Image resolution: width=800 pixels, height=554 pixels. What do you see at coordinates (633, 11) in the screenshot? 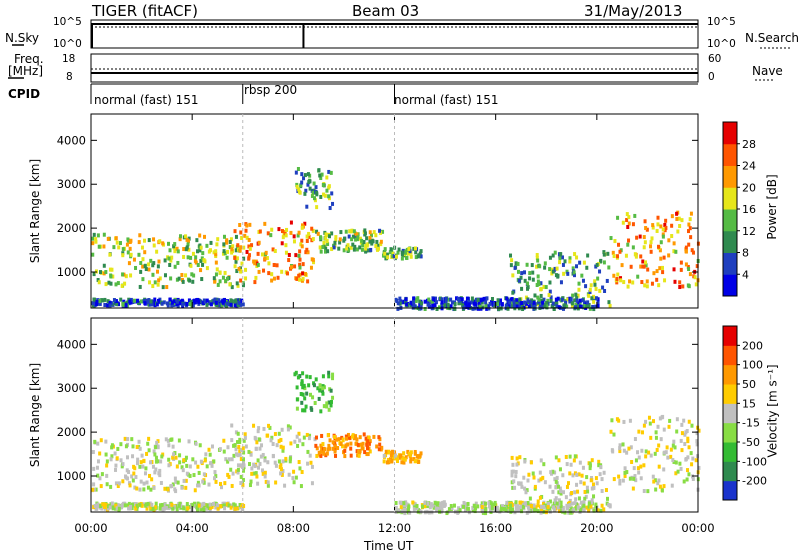
I see `date-title: 31/May/2013` at bounding box center [633, 11].